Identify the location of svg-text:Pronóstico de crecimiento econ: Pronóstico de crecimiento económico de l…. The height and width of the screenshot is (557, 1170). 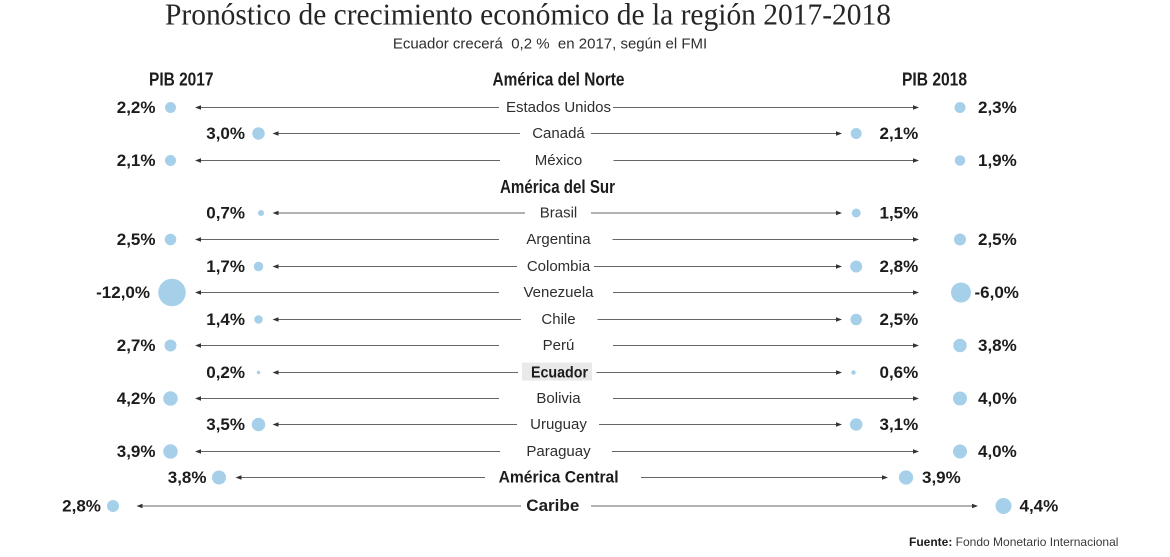
(528, 16).